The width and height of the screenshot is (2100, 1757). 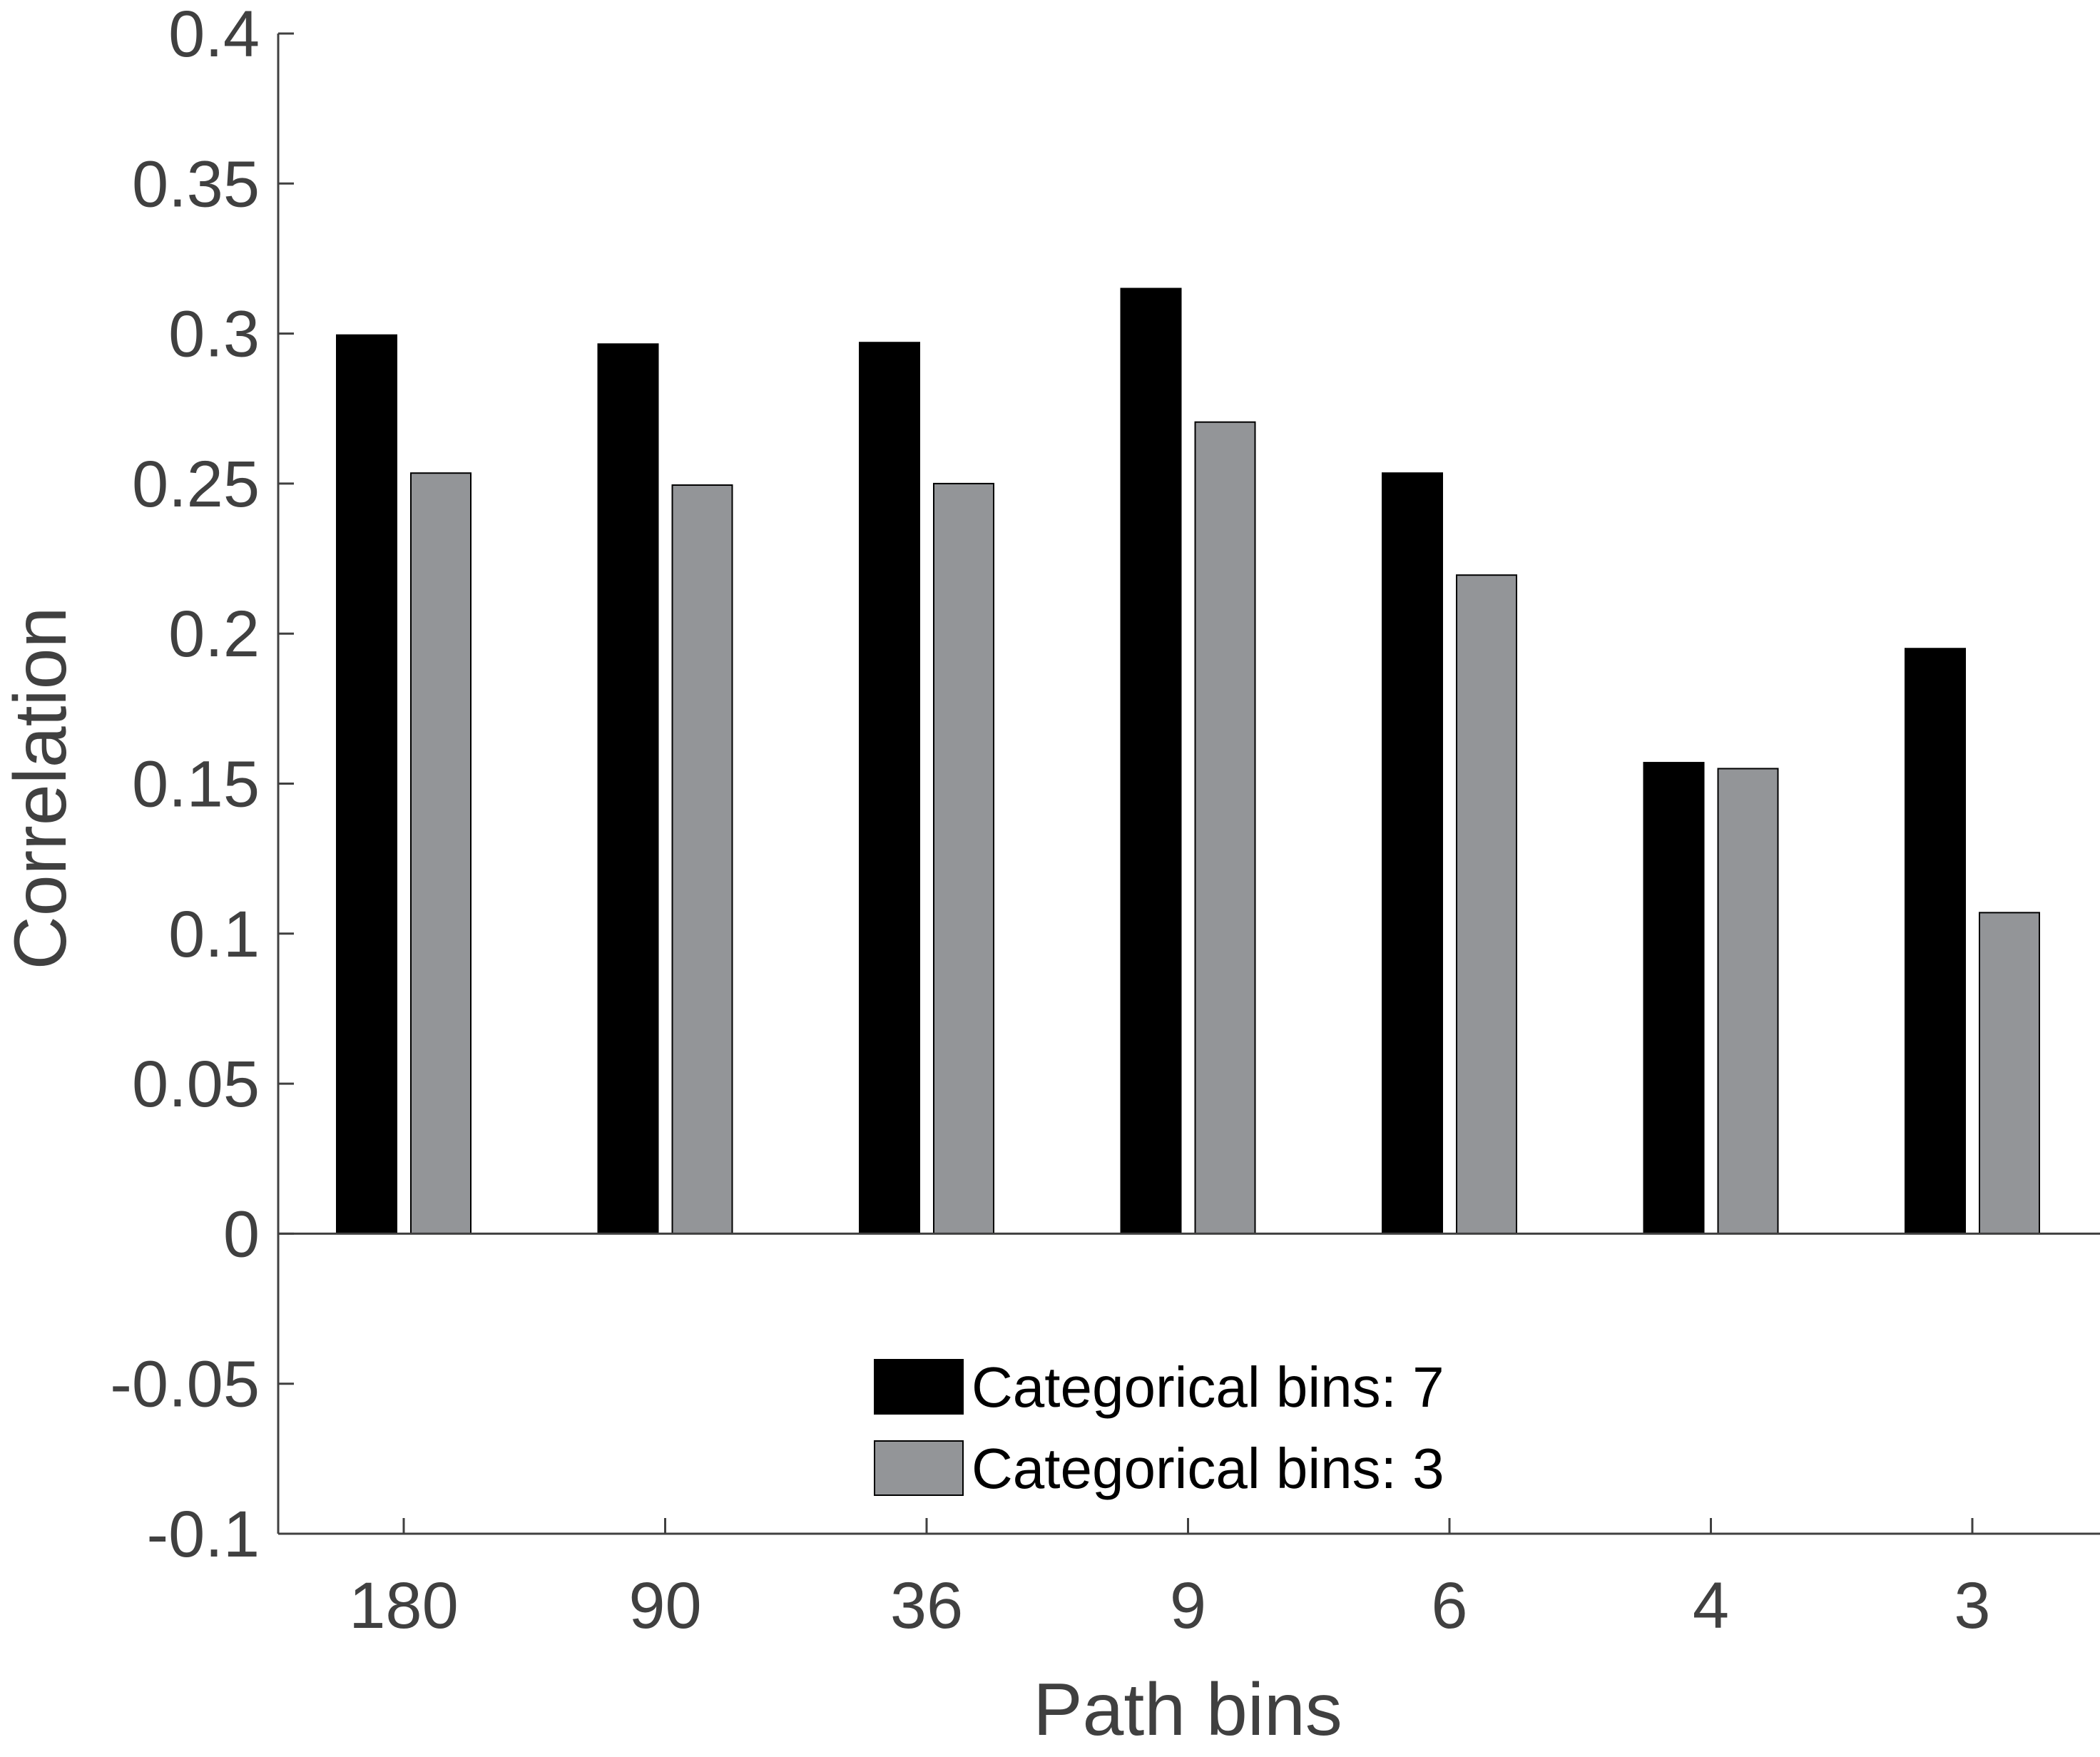 I want to click on x-tick-label: 3, so click(x=1972, y=1606).